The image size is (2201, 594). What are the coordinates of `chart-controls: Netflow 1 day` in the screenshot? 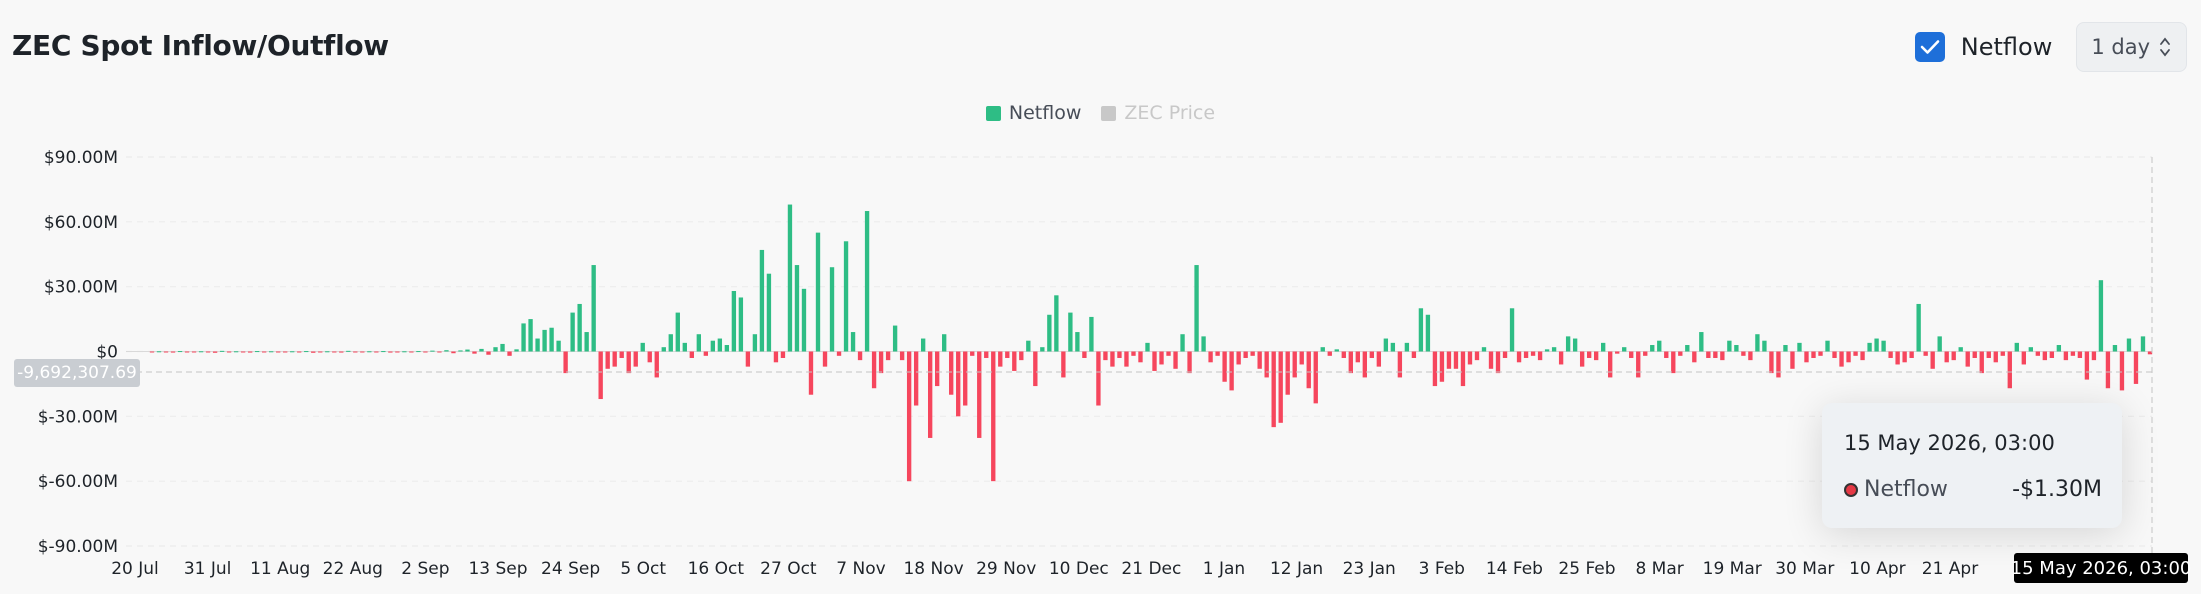 It's located at (2050, 47).